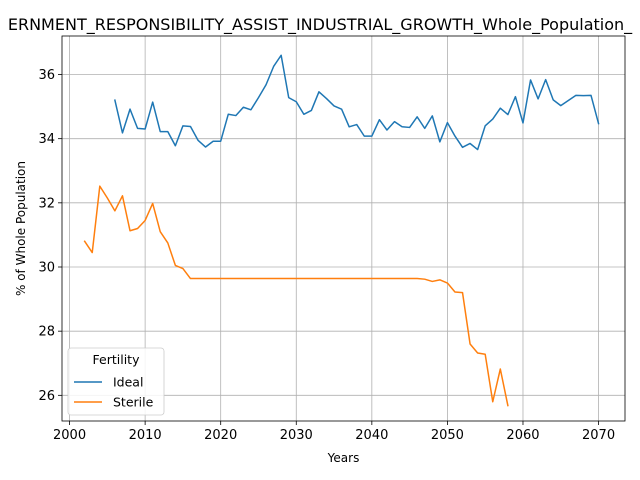 The height and width of the screenshot is (480, 640). Describe the element at coordinates (21, 228) in the screenshot. I see `y-axis-label: % of Whole Population` at that location.